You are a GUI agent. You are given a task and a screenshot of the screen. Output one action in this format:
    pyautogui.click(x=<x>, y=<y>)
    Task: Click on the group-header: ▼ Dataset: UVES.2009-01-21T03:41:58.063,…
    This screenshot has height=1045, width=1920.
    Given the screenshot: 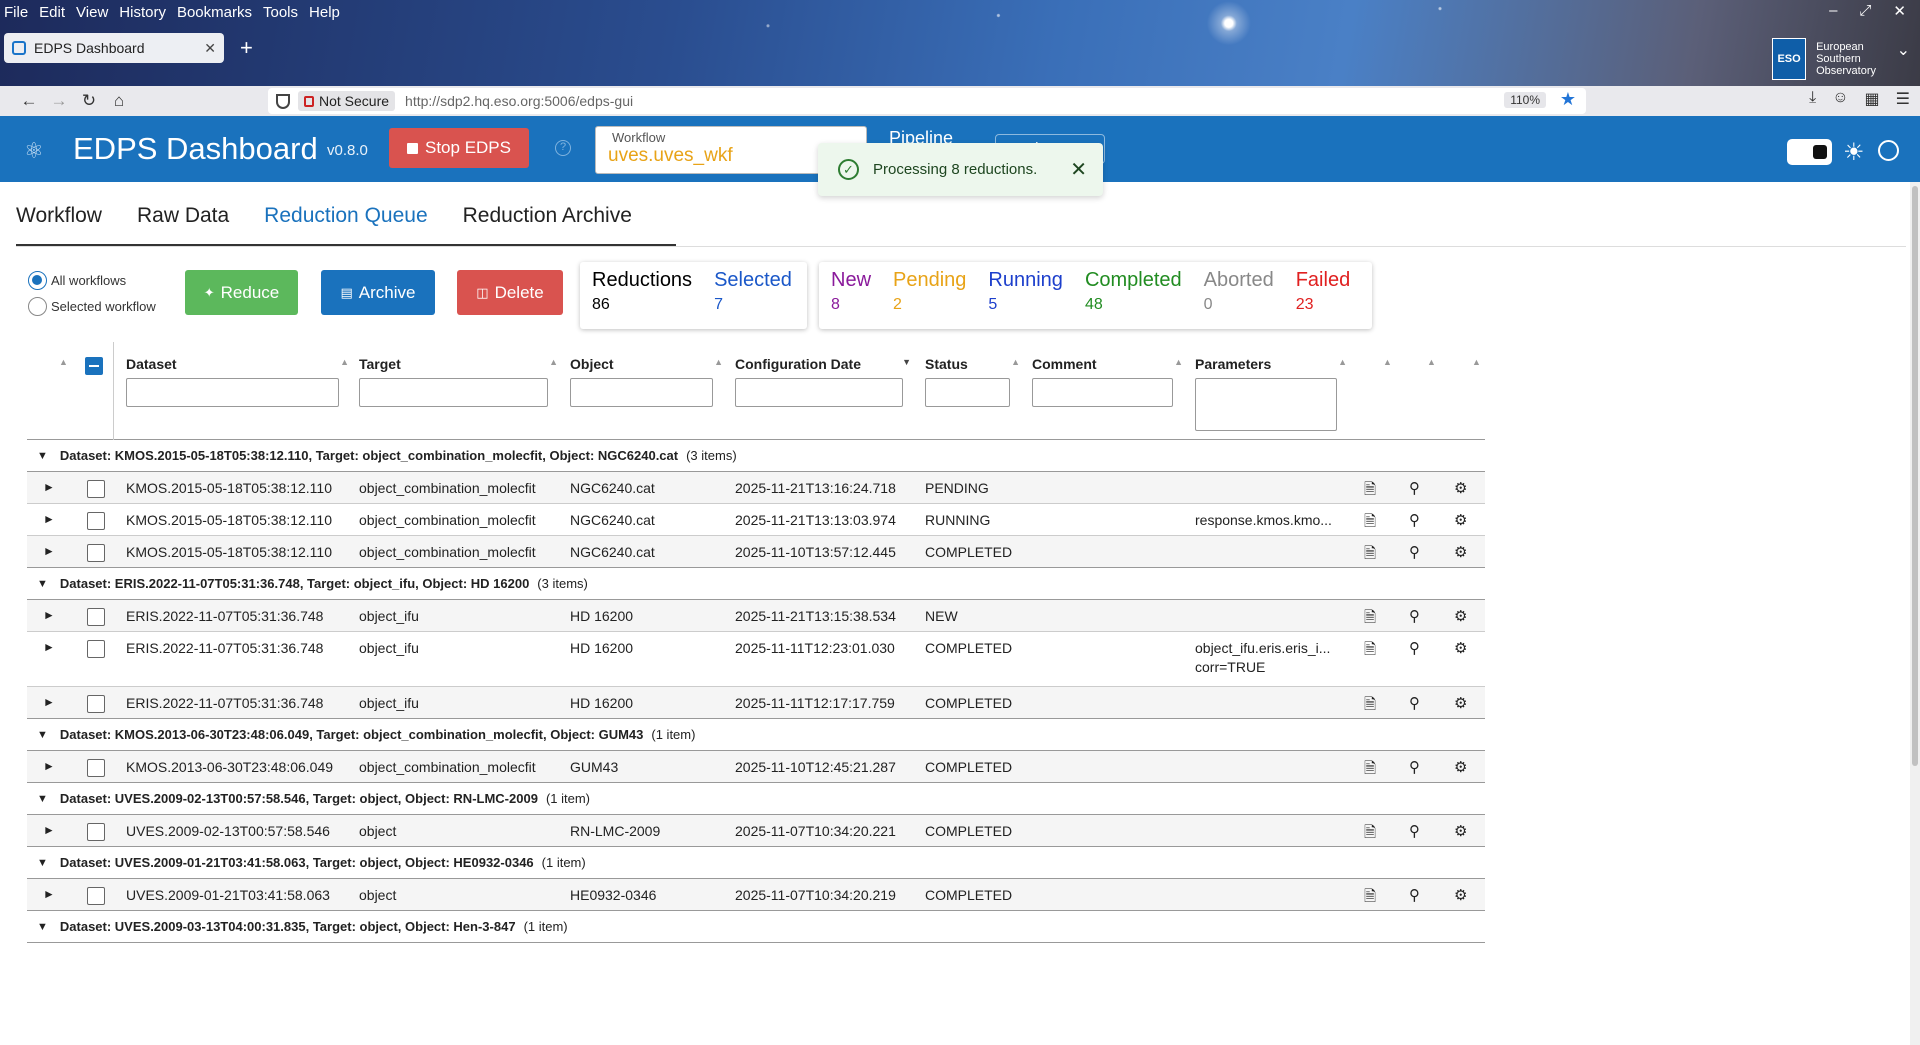 What is the action you would take?
    pyautogui.click(x=756, y=863)
    